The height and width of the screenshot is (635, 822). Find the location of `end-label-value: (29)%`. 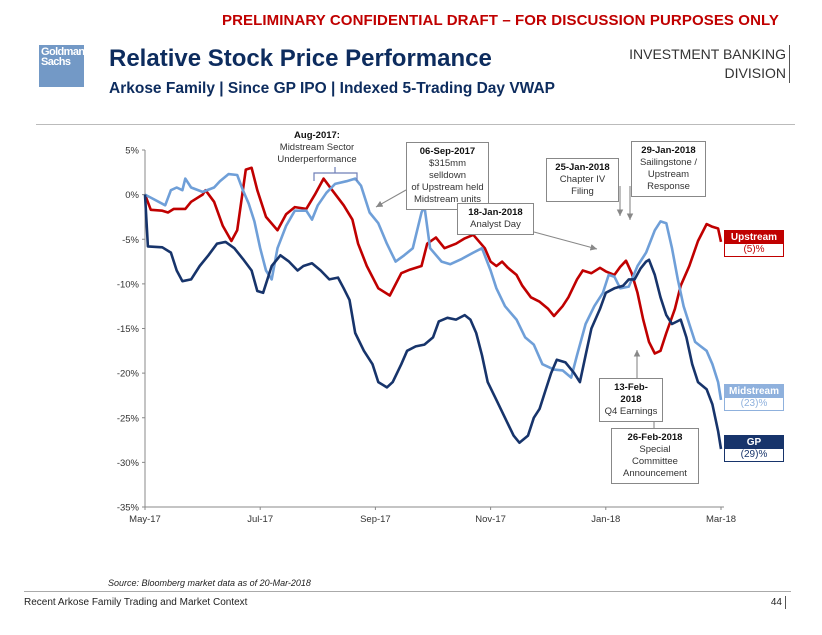

end-label-value: (29)% is located at coordinates (754, 455).